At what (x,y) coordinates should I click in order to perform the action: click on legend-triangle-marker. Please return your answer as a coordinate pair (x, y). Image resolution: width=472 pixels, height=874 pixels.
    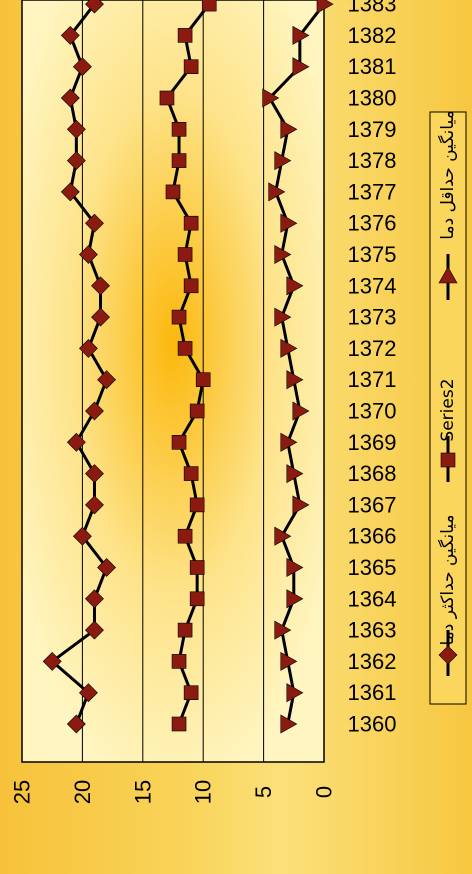
    Looking at the image, I should click on (448, 275).